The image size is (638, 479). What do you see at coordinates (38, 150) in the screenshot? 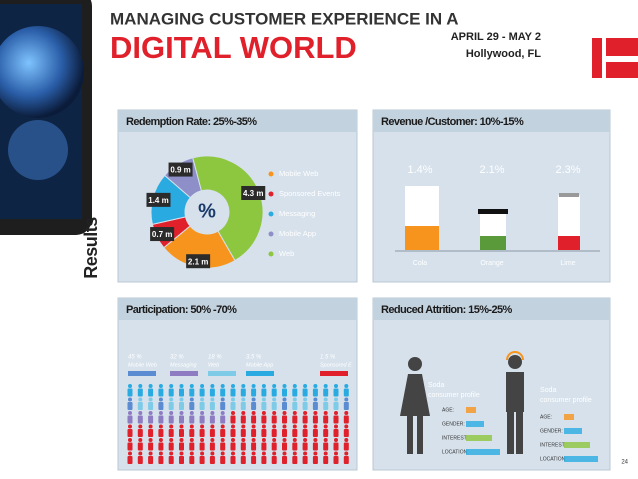
I see `globe-reflection` at bounding box center [38, 150].